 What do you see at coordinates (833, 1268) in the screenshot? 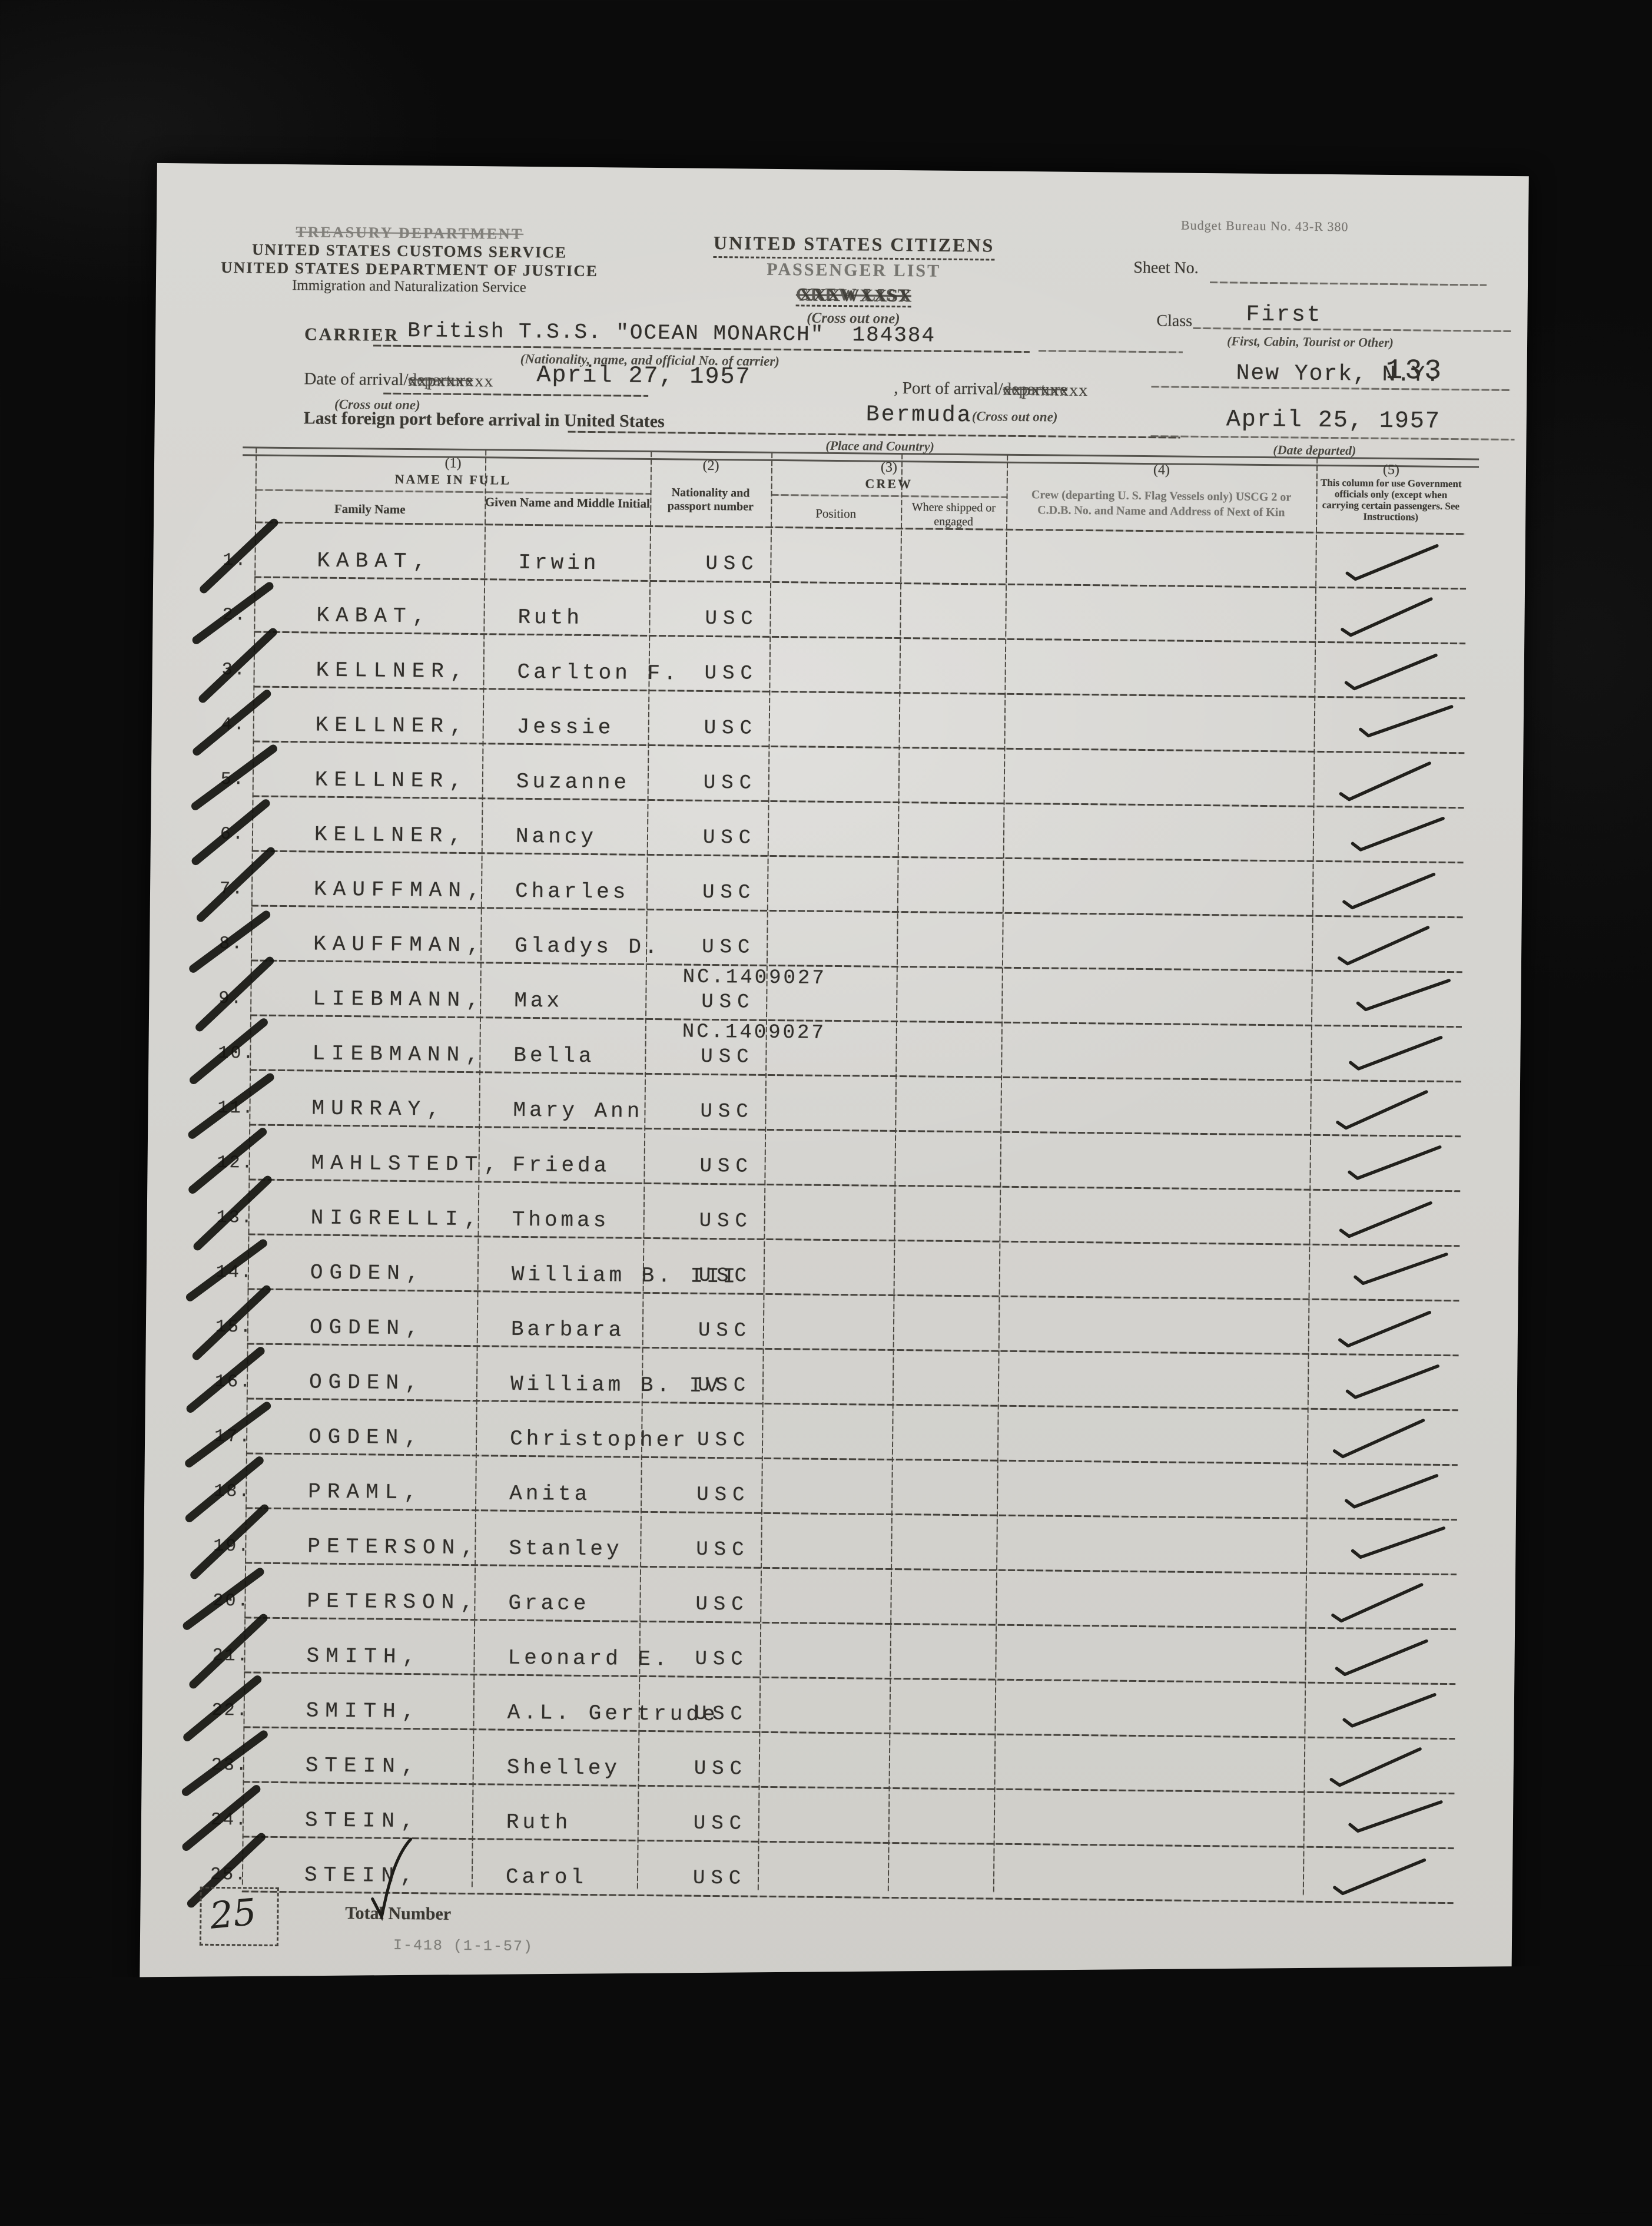
I see `table-row: 14. OGDEN, William B. III USC` at bounding box center [833, 1268].